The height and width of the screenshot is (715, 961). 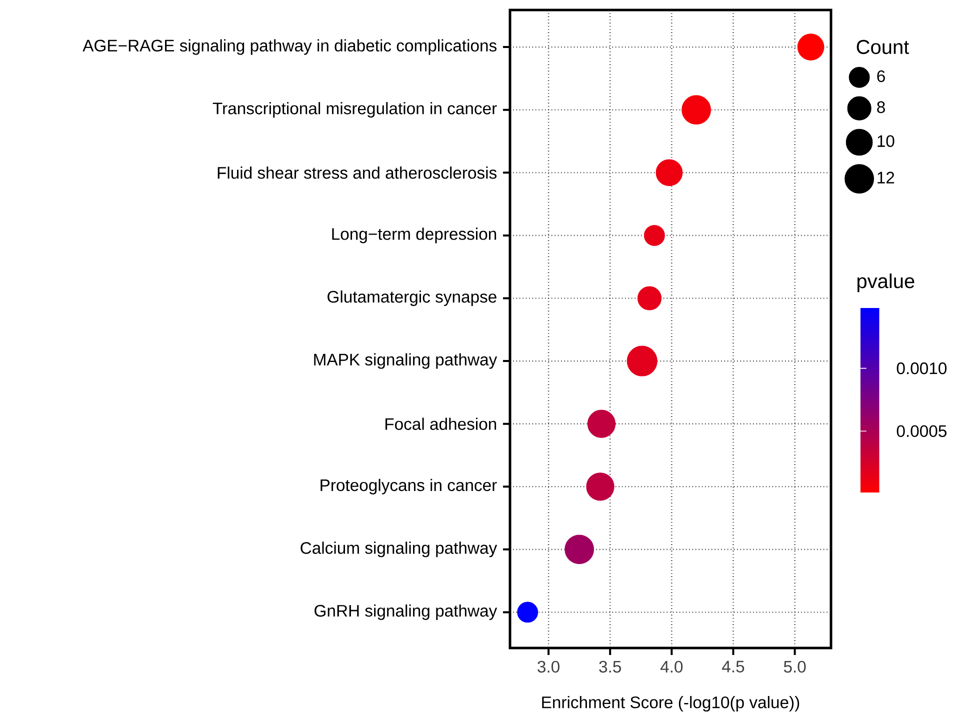 I want to click on x-tick-label: 4.5, so click(x=733, y=666).